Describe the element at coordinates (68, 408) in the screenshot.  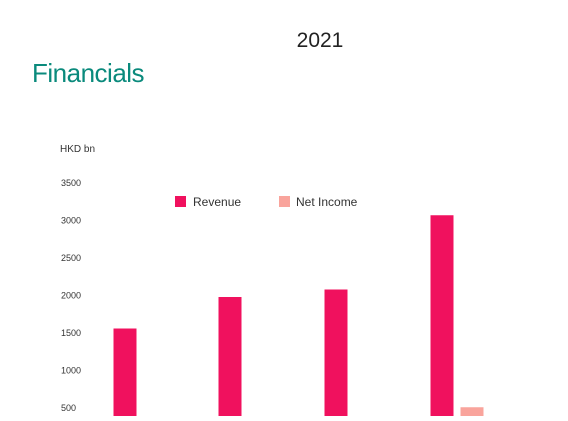
I see `y-tick-label: 500` at that location.